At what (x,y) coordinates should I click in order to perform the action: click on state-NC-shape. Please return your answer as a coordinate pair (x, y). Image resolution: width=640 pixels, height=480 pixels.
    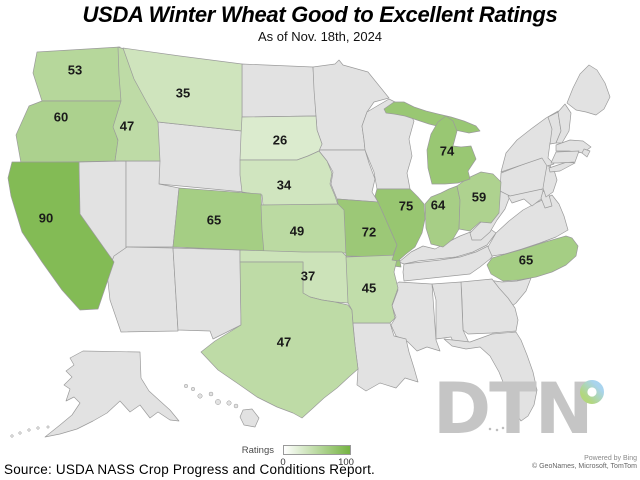
    Looking at the image, I should click on (532, 258).